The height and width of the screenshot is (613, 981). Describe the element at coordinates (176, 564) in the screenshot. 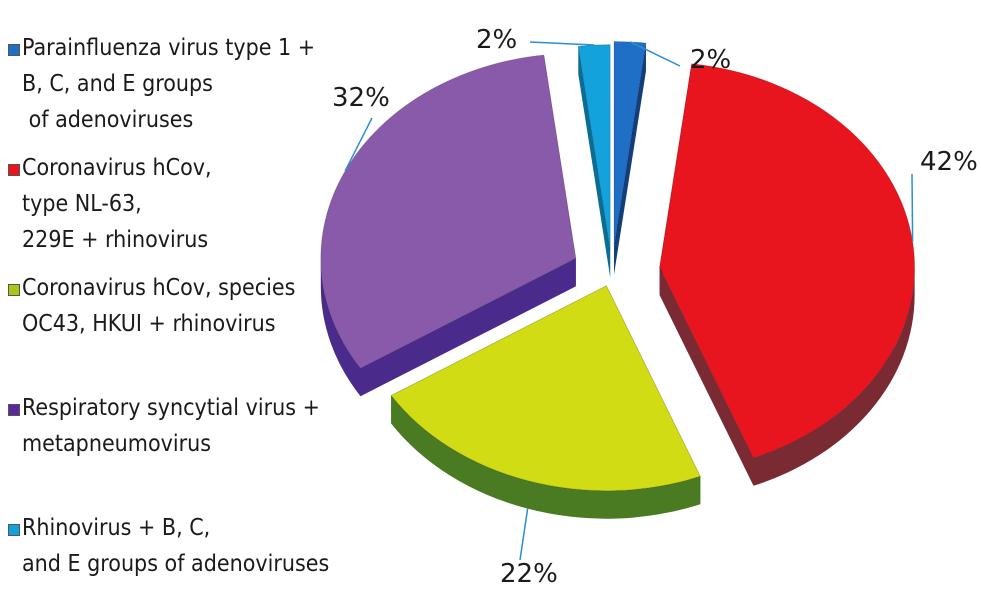

I see `legend-label-line: and E groups of adenoviruses` at that location.